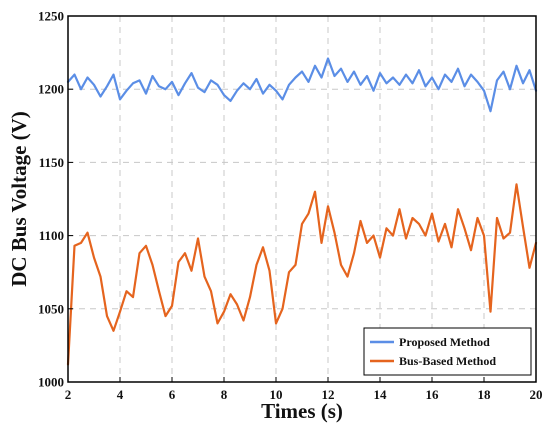 The image size is (550, 429). What do you see at coordinates (536, 394) in the screenshot?
I see `x-tick-label: 20` at bounding box center [536, 394].